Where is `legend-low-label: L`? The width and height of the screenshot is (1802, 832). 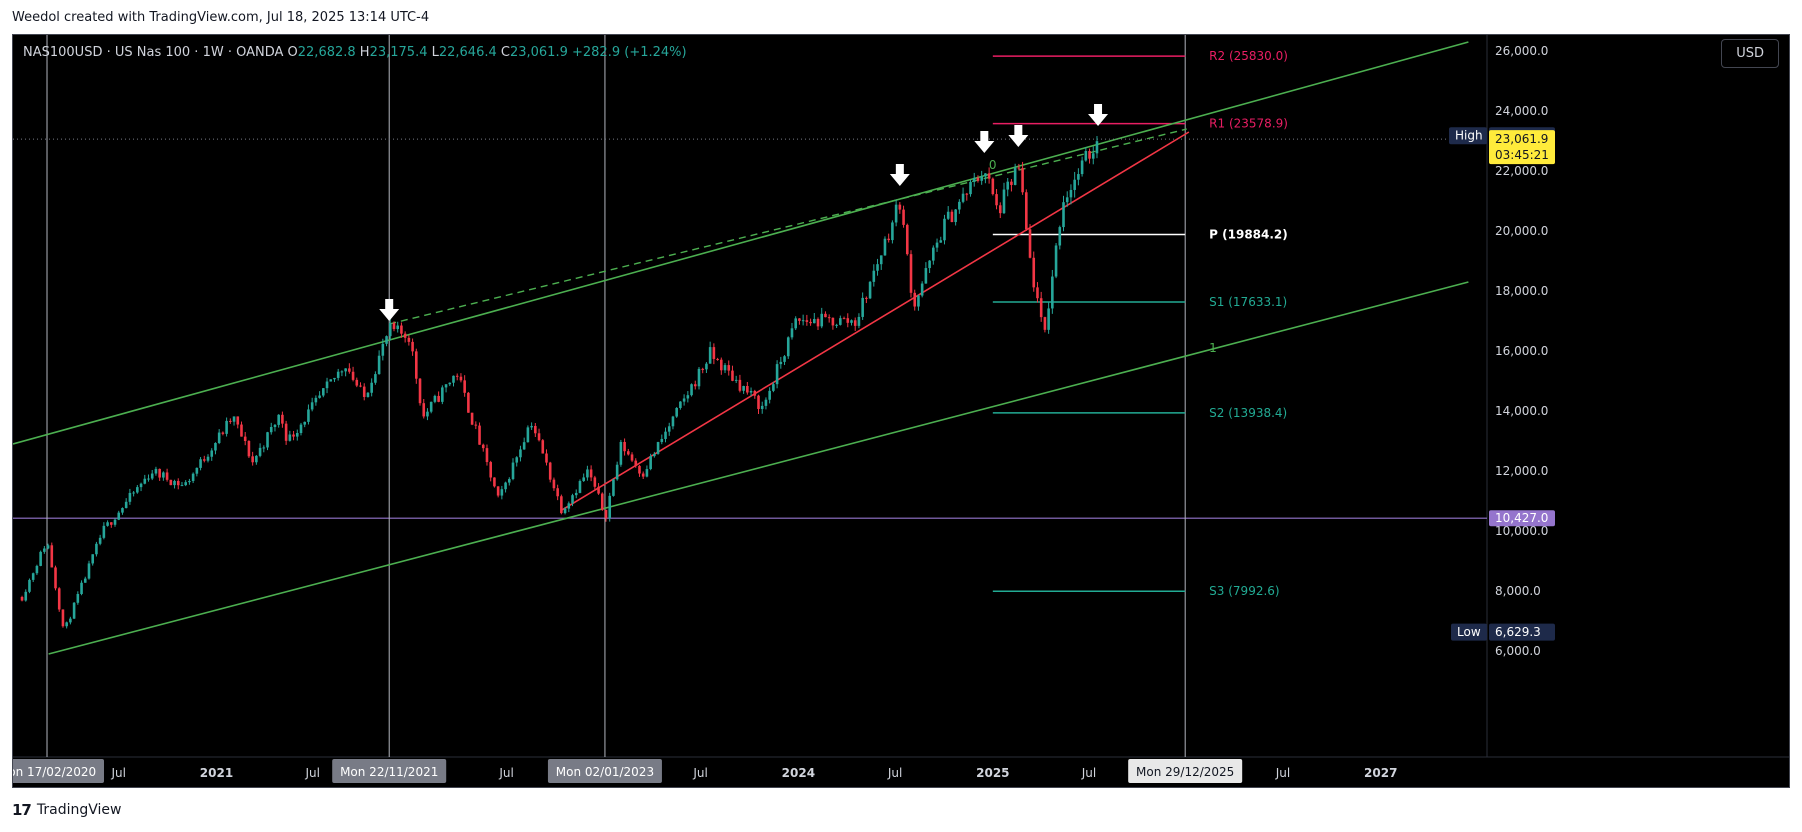
legend-low-label: L is located at coordinates (435, 52).